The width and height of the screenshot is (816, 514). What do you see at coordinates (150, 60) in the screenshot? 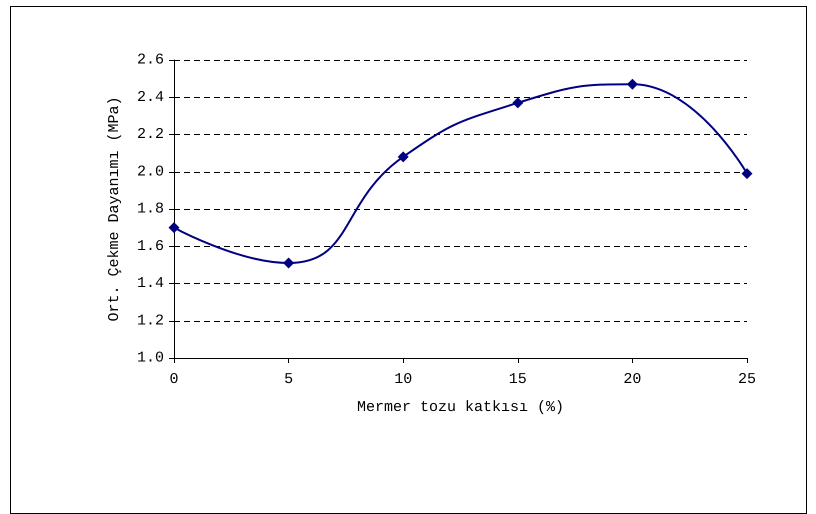
I see `y-tick-label: 2.6` at bounding box center [150, 60].